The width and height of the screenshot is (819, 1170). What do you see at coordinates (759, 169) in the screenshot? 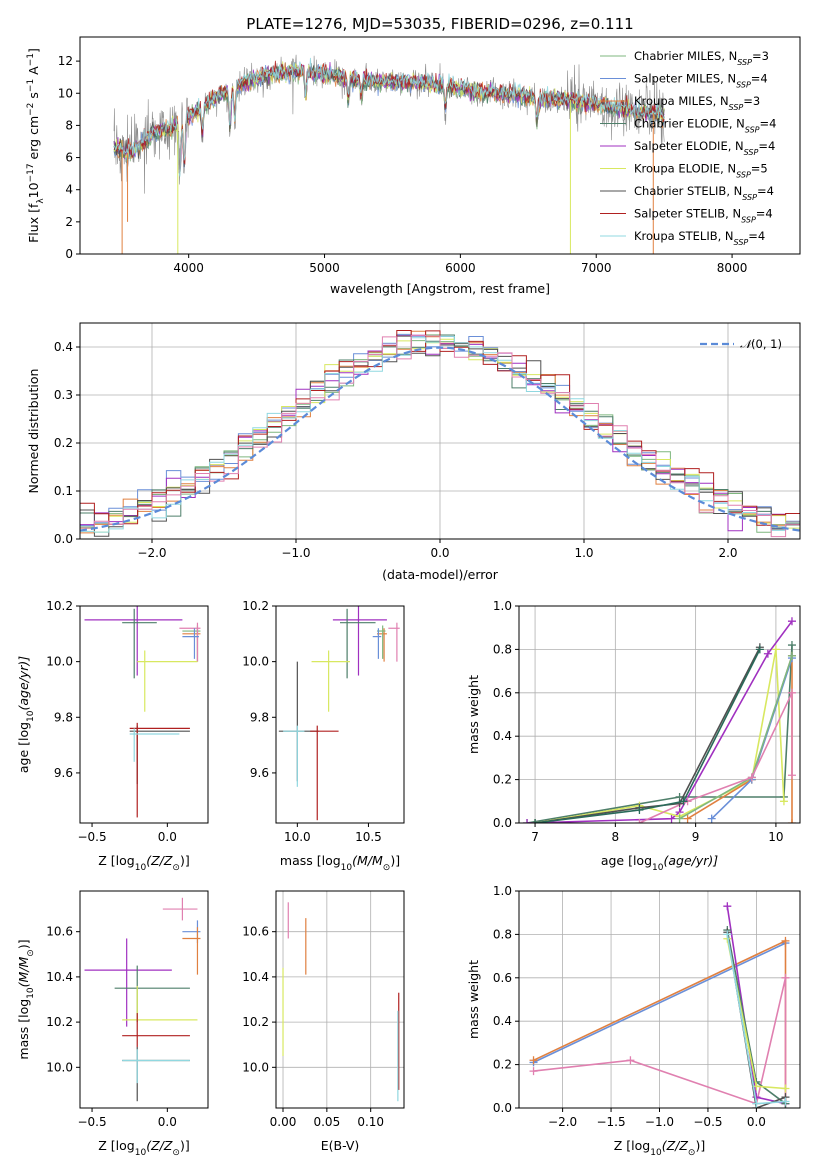
I see `legend-value: =5` at bounding box center [759, 169].